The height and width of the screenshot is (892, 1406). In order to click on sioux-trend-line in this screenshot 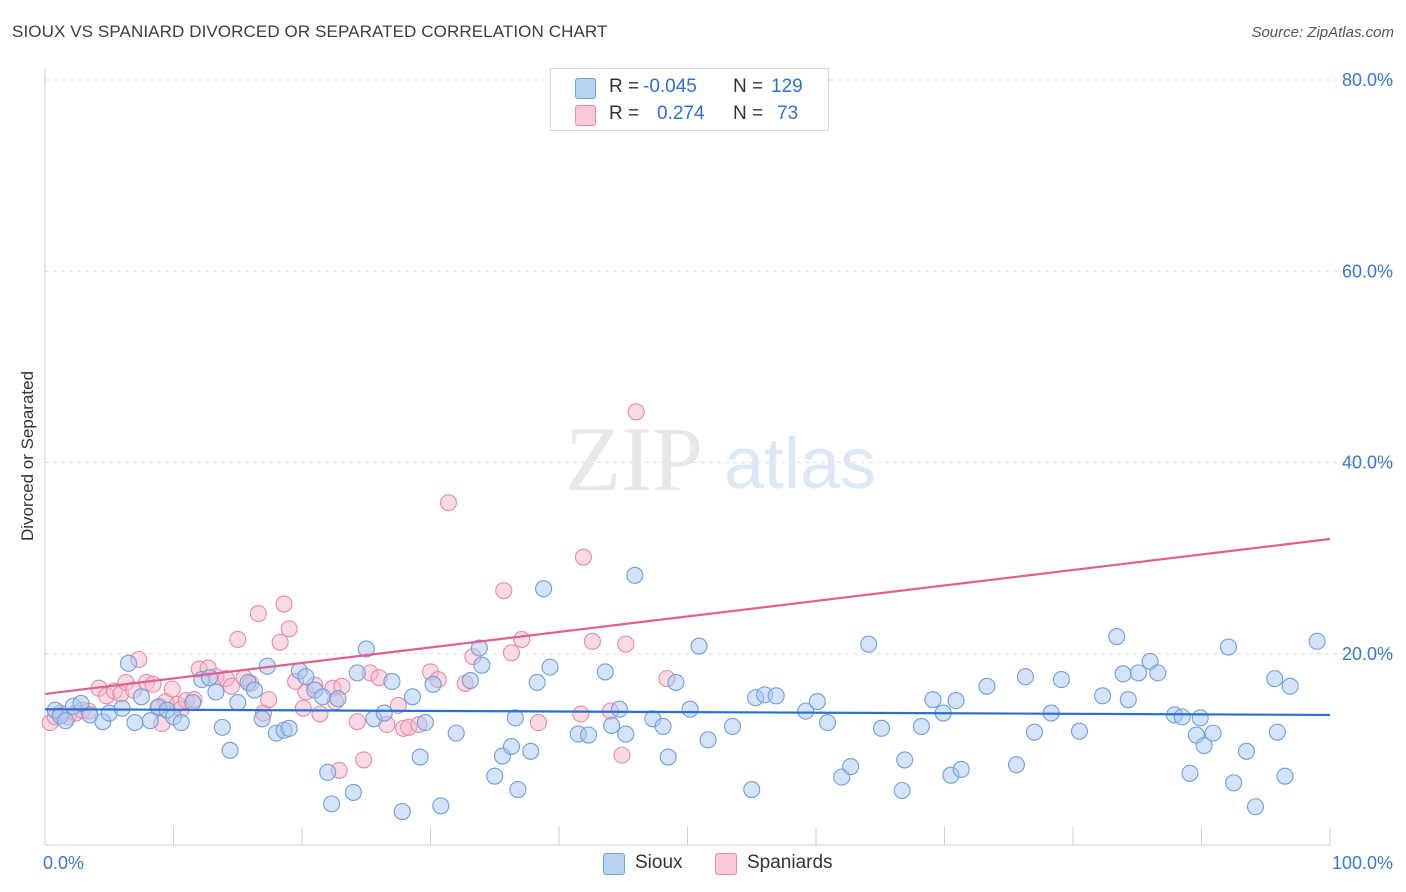, I will do `click(687, 712)`.